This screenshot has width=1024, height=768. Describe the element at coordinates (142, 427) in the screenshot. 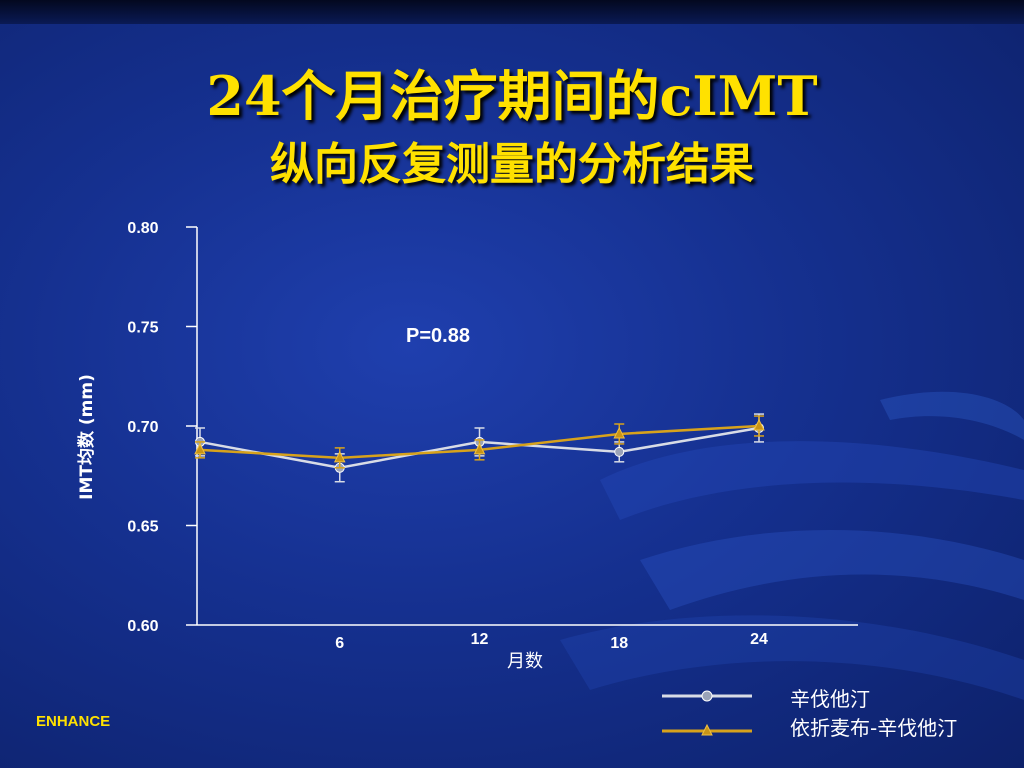

I see `y-tick-label: 0.70` at that location.